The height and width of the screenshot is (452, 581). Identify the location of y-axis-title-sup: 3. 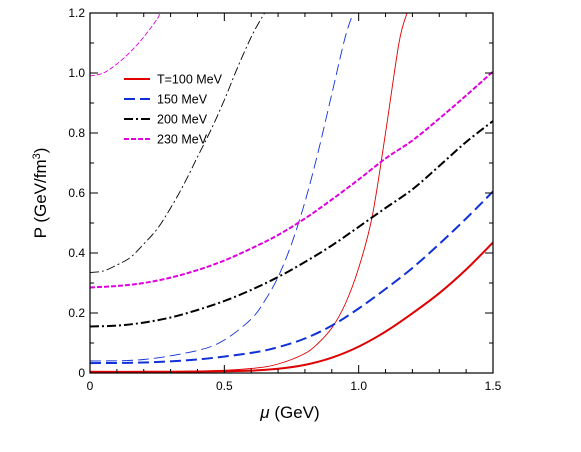
(37, 156).